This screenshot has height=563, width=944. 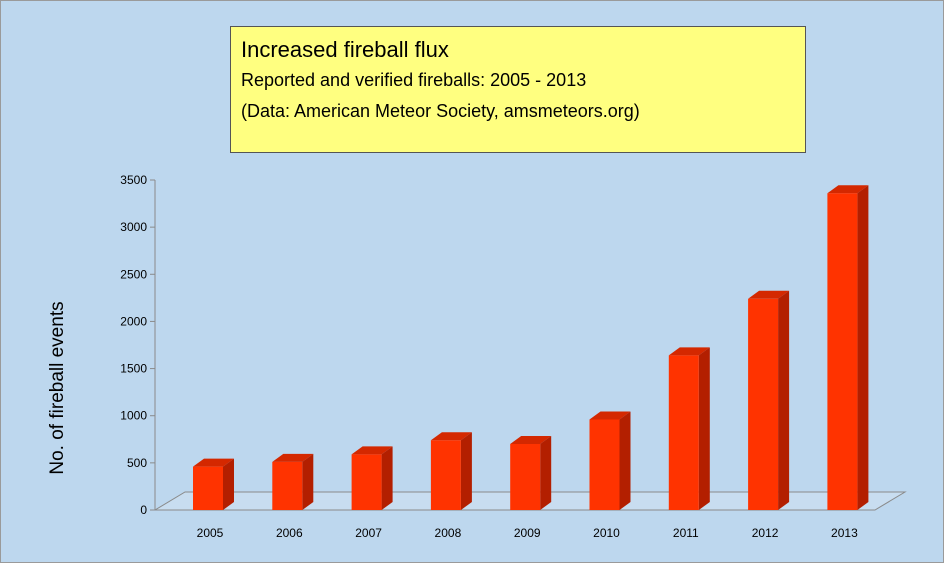 What do you see at coordinates (844, 533) in the screenshot?
I see `x-tick-label: 2013` at bounding box center [844, 533].